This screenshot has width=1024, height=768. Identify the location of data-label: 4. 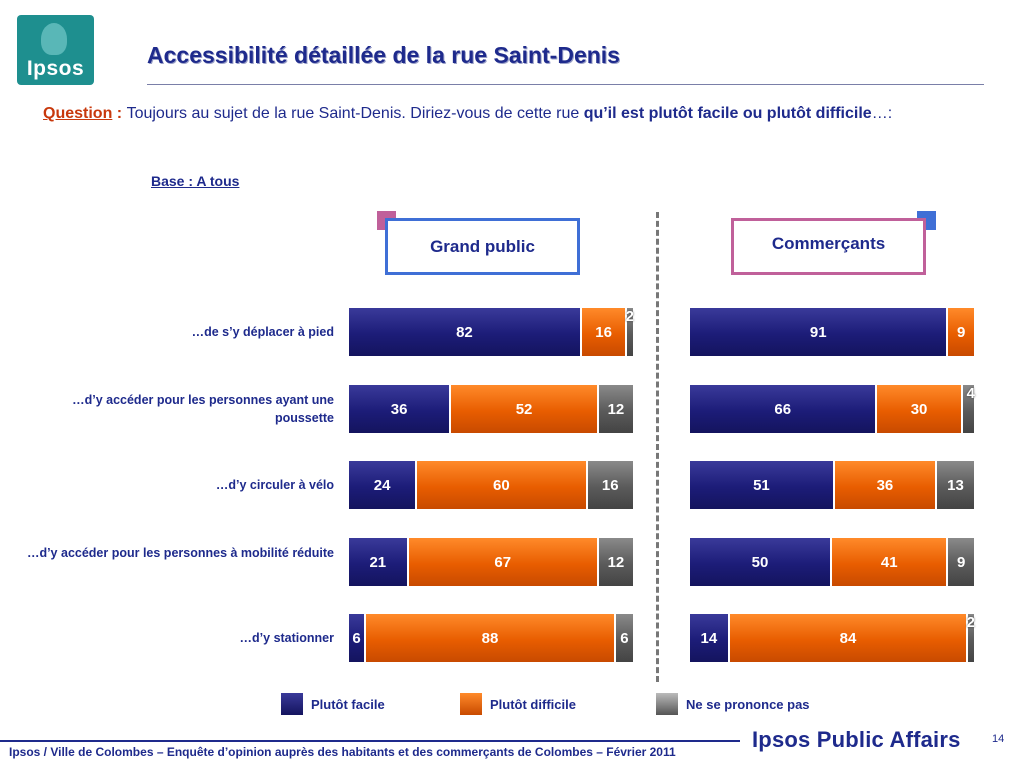
(970, 393).